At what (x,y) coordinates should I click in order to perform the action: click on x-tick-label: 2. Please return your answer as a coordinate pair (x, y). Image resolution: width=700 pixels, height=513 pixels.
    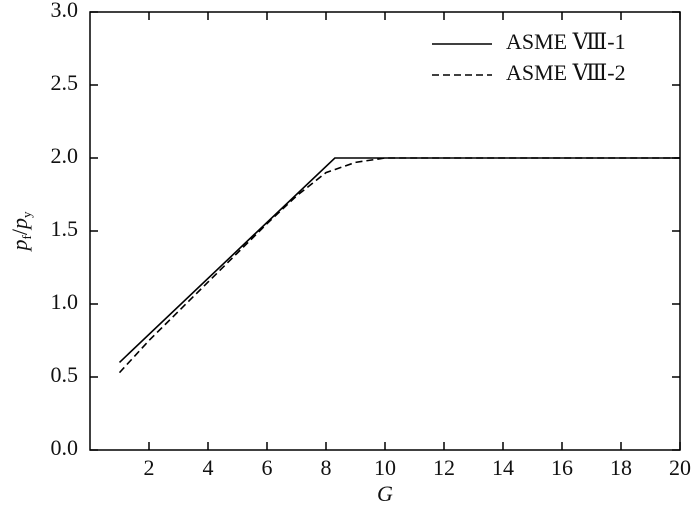
    Looking at the image, I should click on (149, 467).